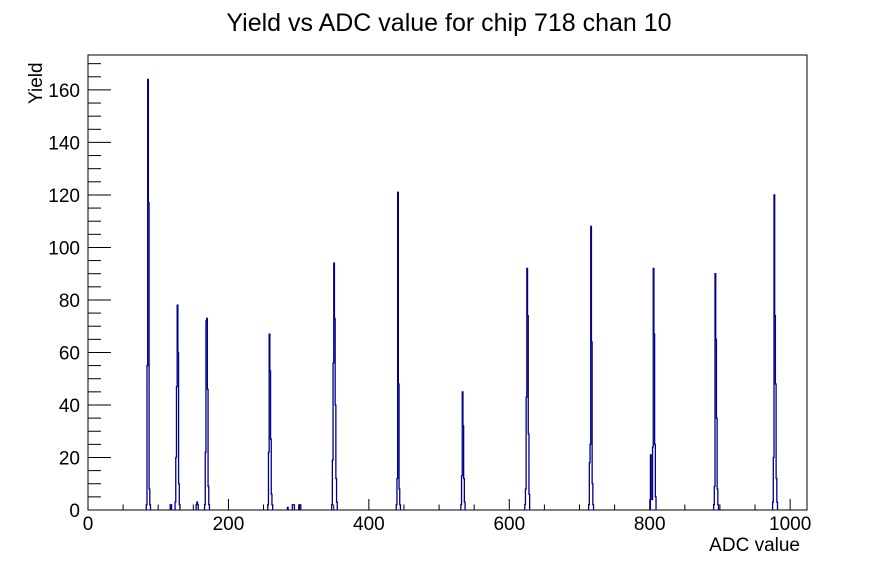 This screenshot has height=572, width=896. What do you see at coordinates (64, 91) in the screenshot?
I see `y-tick-label: 160` at bounding box center [64, 91].